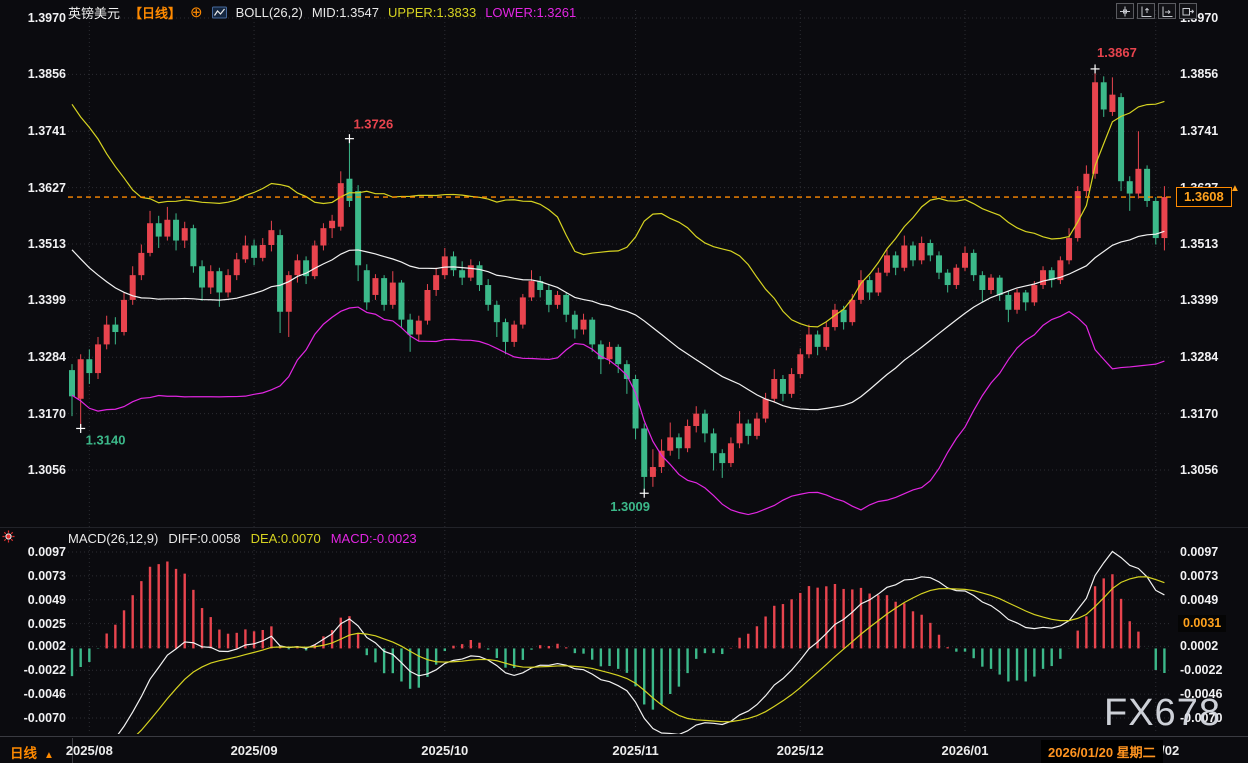  I want to click on reset-zoom-icon, so click(1188, 11).